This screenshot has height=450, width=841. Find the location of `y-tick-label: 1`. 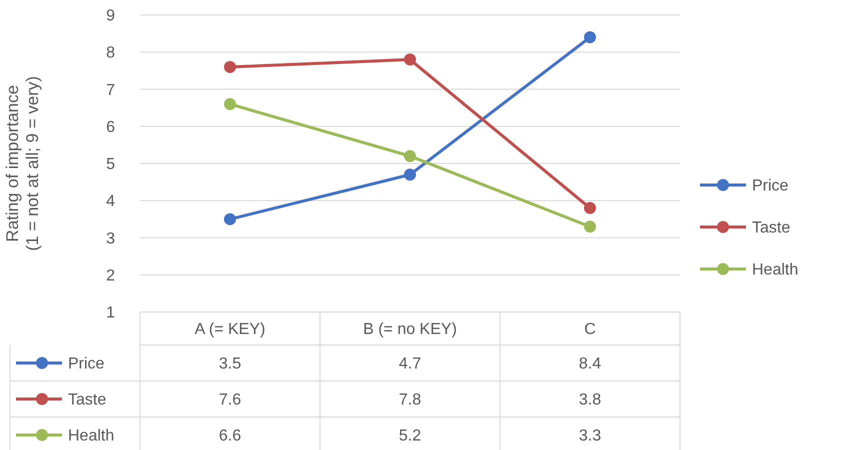

y-tick-label: 1 is located at coordinates (111, 313).